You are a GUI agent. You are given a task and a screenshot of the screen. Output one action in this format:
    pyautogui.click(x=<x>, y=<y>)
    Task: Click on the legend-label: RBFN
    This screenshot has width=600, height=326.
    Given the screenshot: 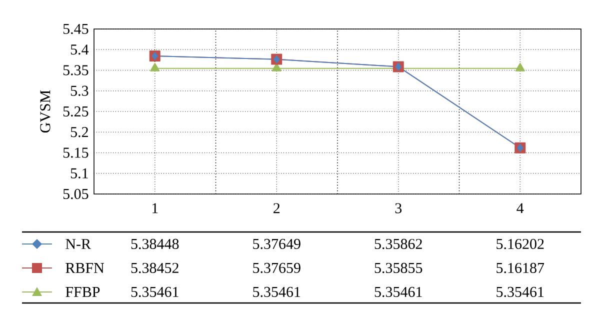 What is the action you would take?
    pyautogui.click(x=85, y=268)
    